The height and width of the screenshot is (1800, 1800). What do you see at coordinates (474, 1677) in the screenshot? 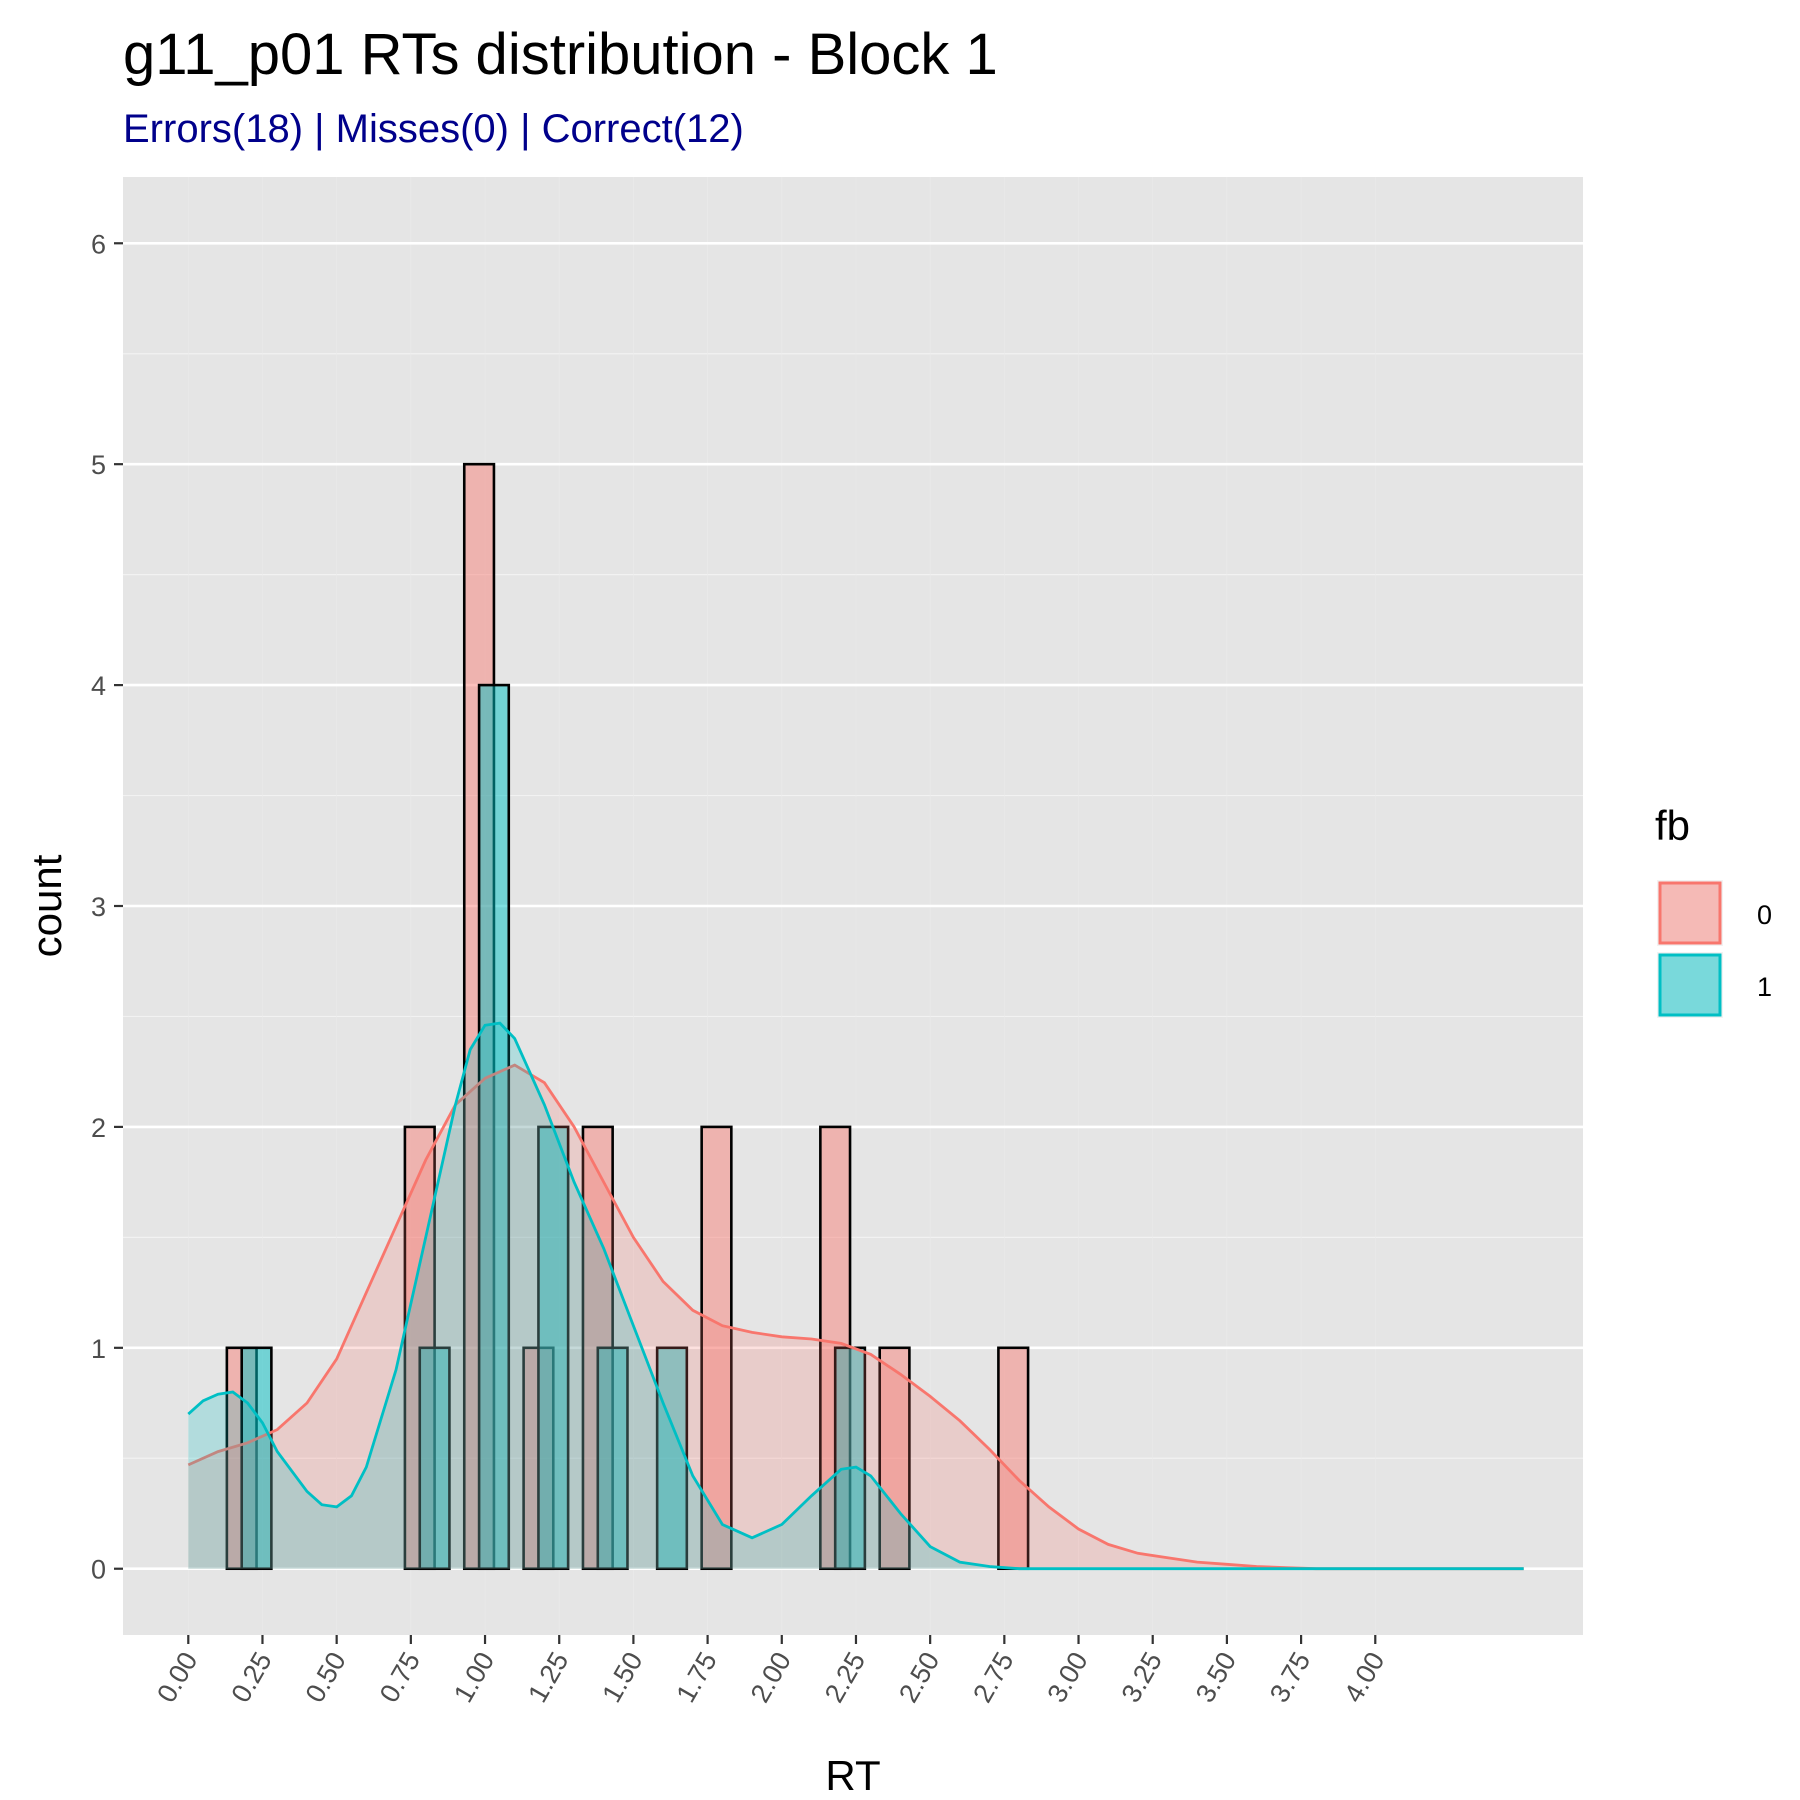
I see `x-tick-label: 1.00` at bounding box center [474, 1677].